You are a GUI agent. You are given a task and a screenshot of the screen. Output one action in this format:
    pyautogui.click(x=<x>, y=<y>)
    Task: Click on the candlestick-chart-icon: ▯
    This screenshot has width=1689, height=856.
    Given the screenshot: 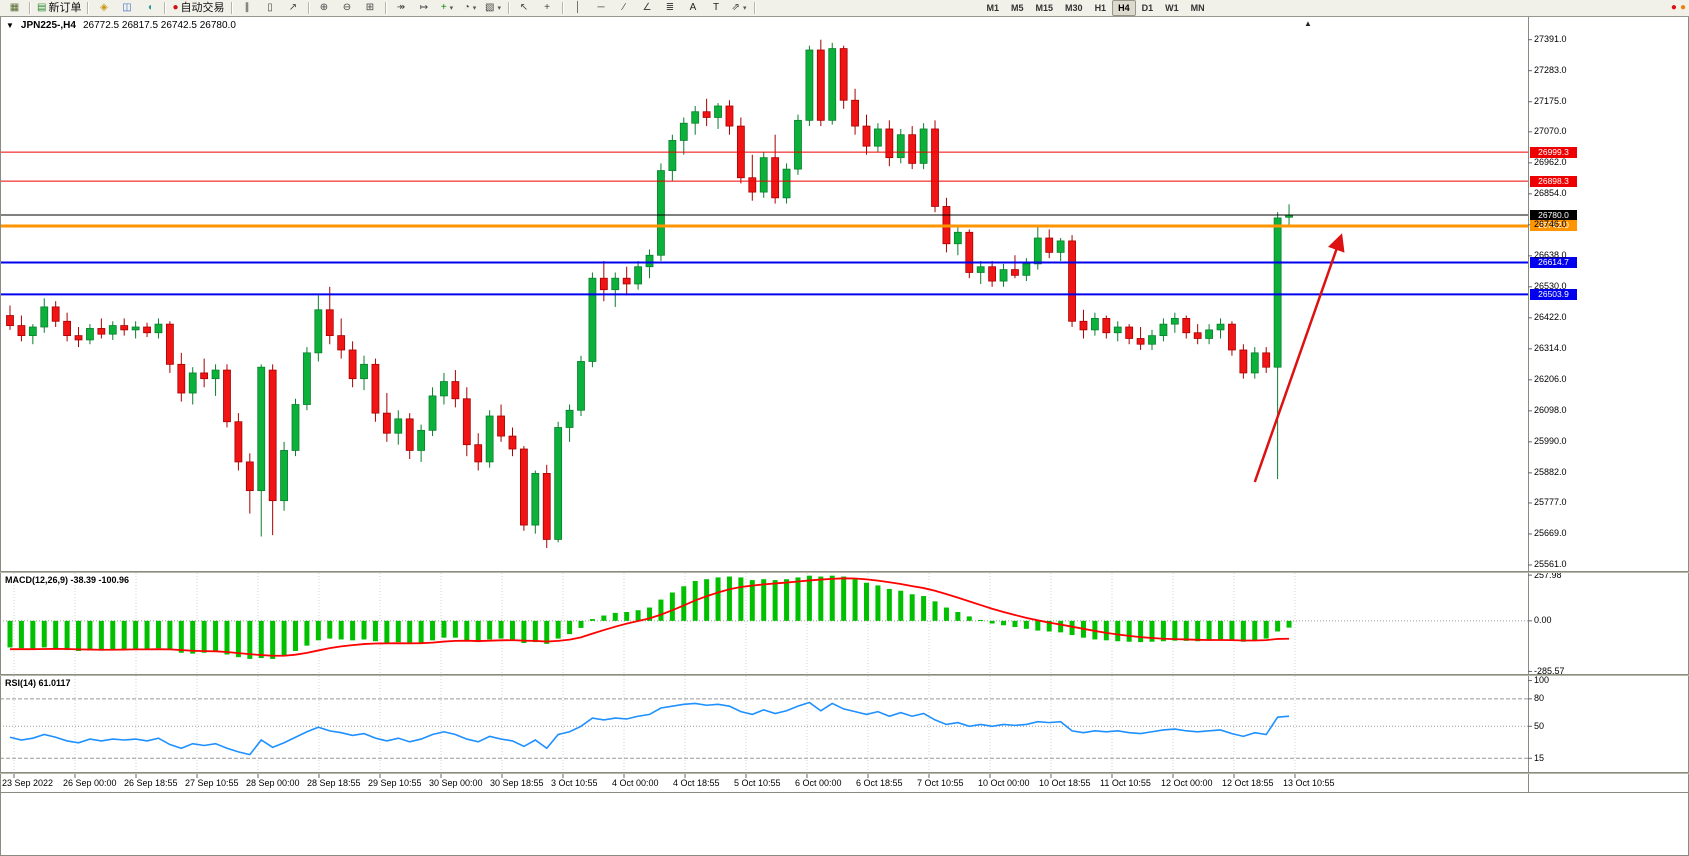 What is the action you would take?
    pyautogui.click(x=270, y=8)
    